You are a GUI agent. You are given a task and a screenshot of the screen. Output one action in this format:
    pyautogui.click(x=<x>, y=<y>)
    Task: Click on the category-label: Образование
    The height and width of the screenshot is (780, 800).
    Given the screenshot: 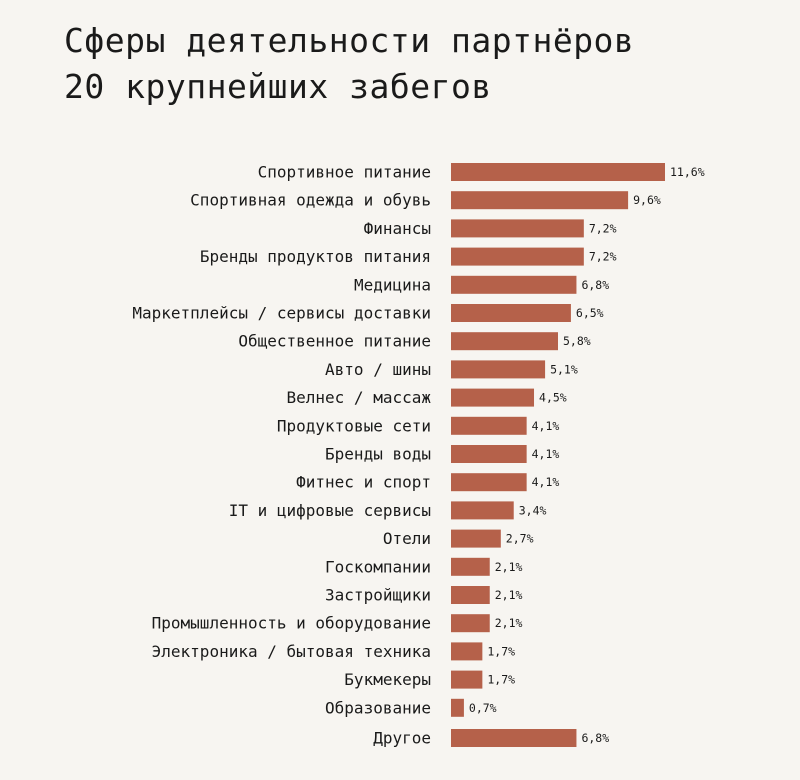 What is the action you would take?
    pyautogui.click(x=378, y=707)
    